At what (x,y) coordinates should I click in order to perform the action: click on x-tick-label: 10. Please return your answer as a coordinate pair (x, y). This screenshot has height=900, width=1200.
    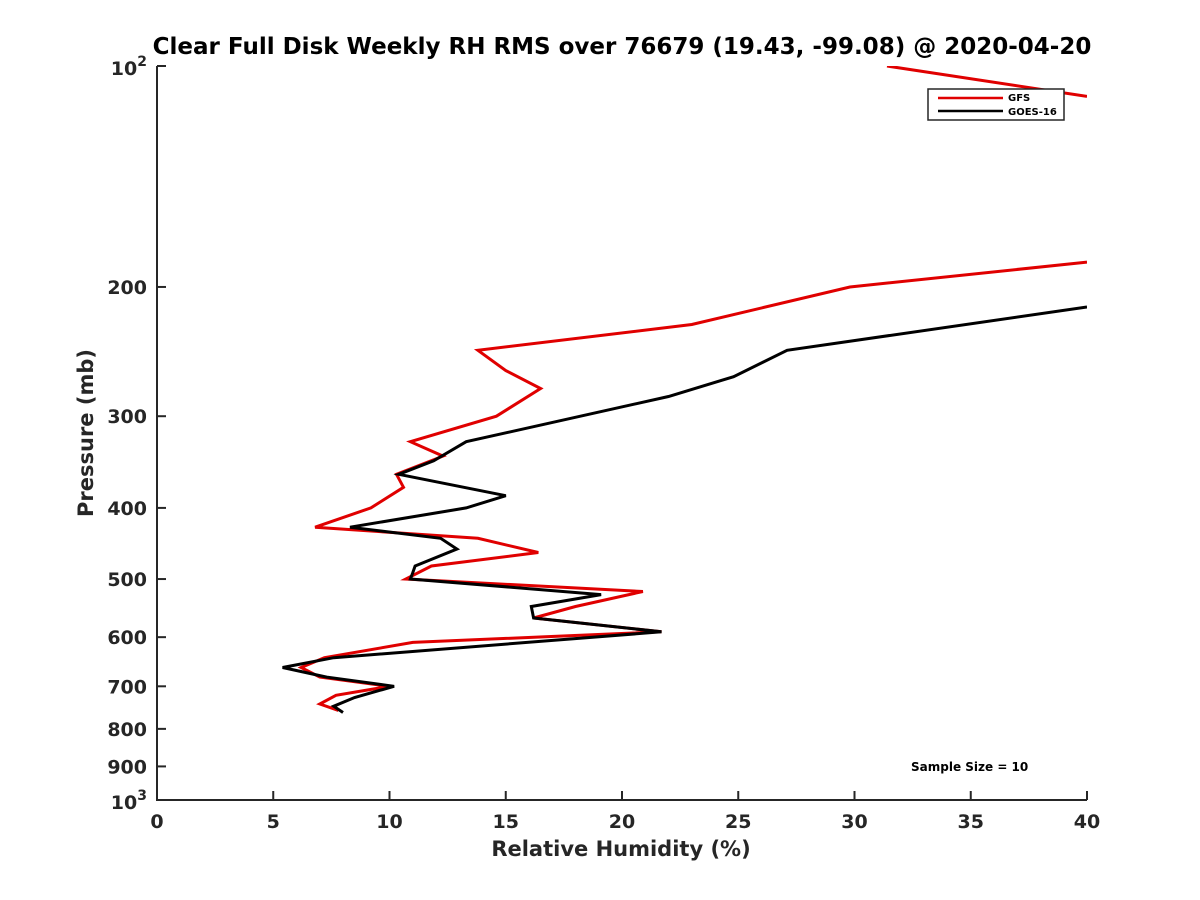
    Looking at the image, I should click on (389, 822).